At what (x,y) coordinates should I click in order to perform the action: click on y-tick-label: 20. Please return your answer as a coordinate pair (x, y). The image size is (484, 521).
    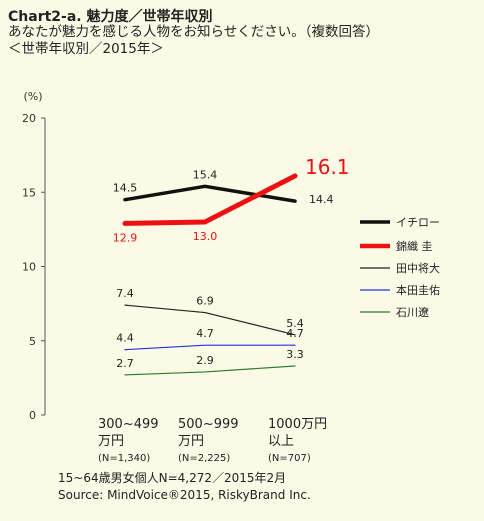
    Looking at the image, I should click on (29, 118).